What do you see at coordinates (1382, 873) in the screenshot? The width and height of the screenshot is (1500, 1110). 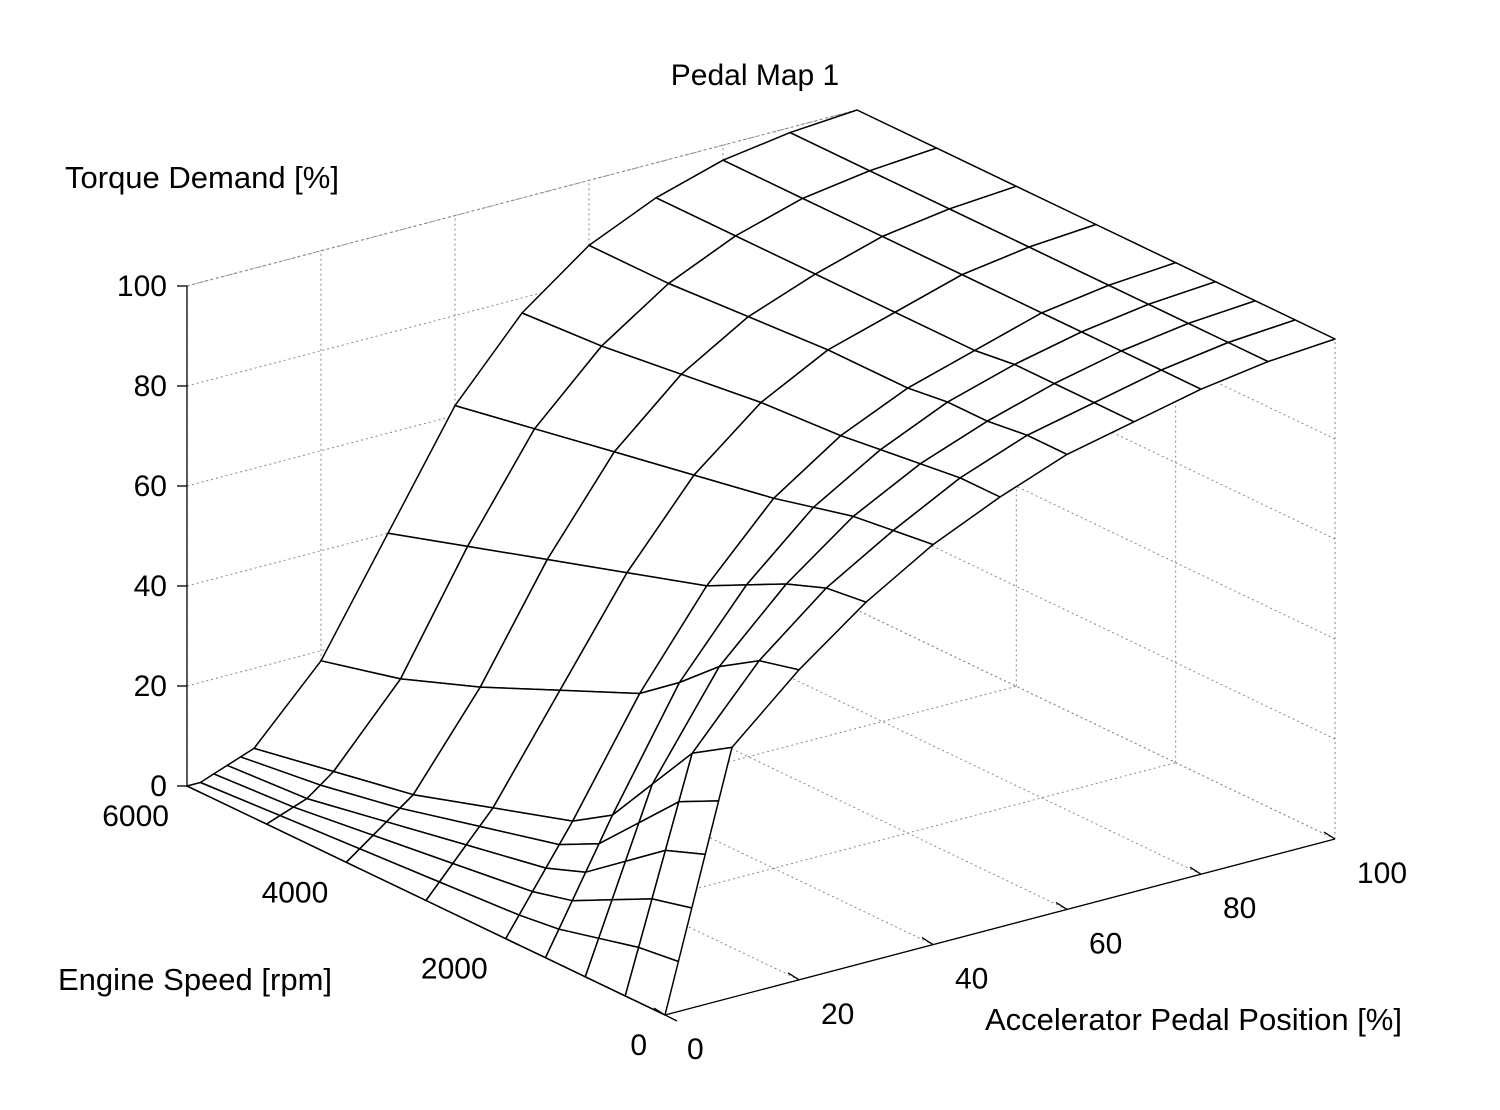 I see `x-tick-label: 100` at bounding box center [1382, 873].